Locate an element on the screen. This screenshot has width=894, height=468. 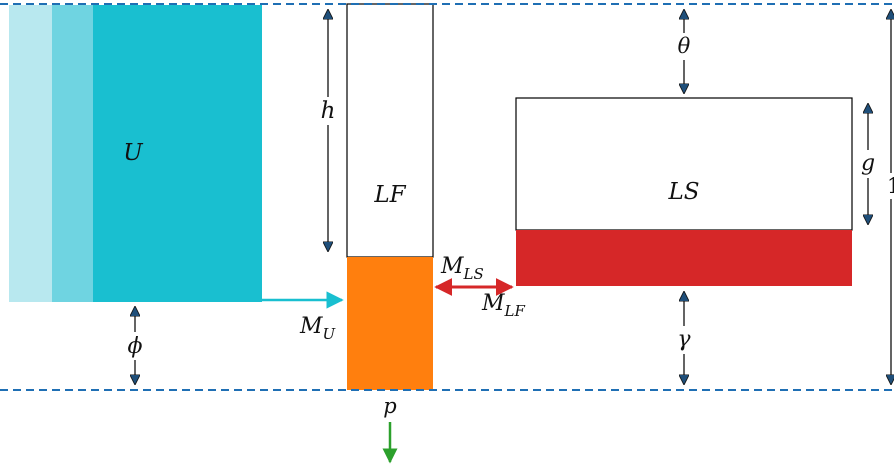
lf-box is located at coordinates (390, 130).